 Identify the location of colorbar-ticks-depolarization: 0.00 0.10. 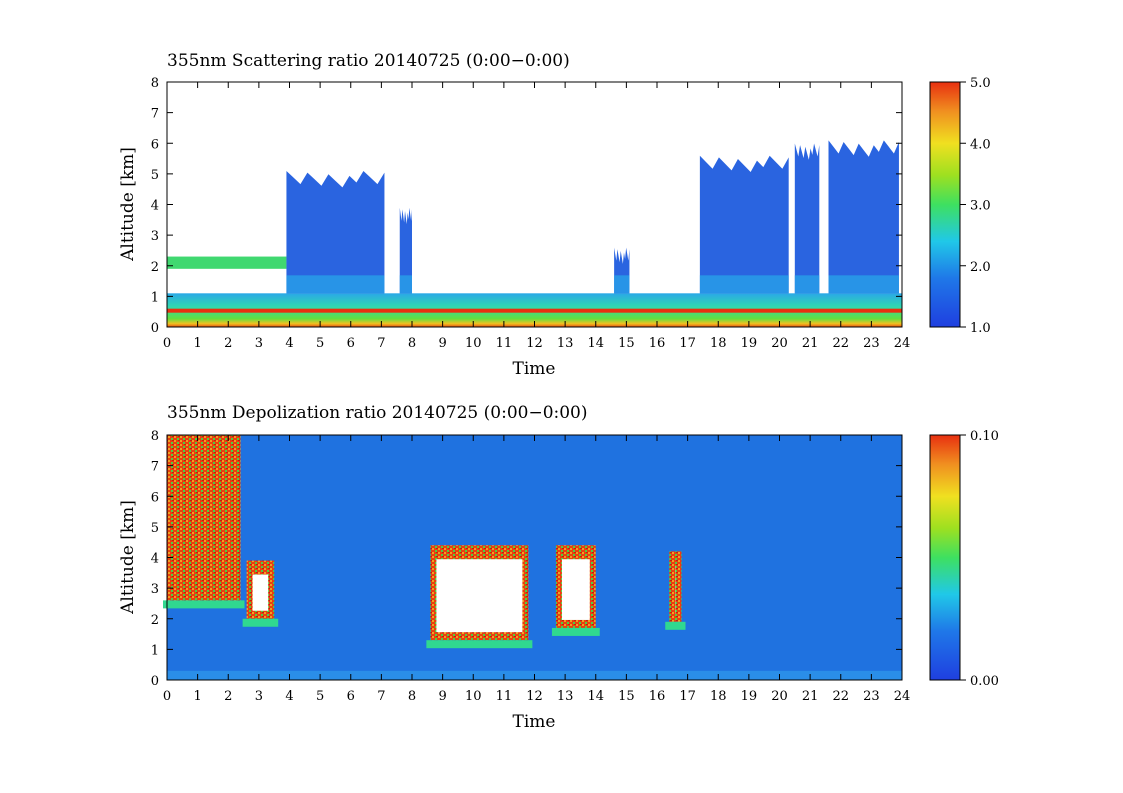
(979, 559).